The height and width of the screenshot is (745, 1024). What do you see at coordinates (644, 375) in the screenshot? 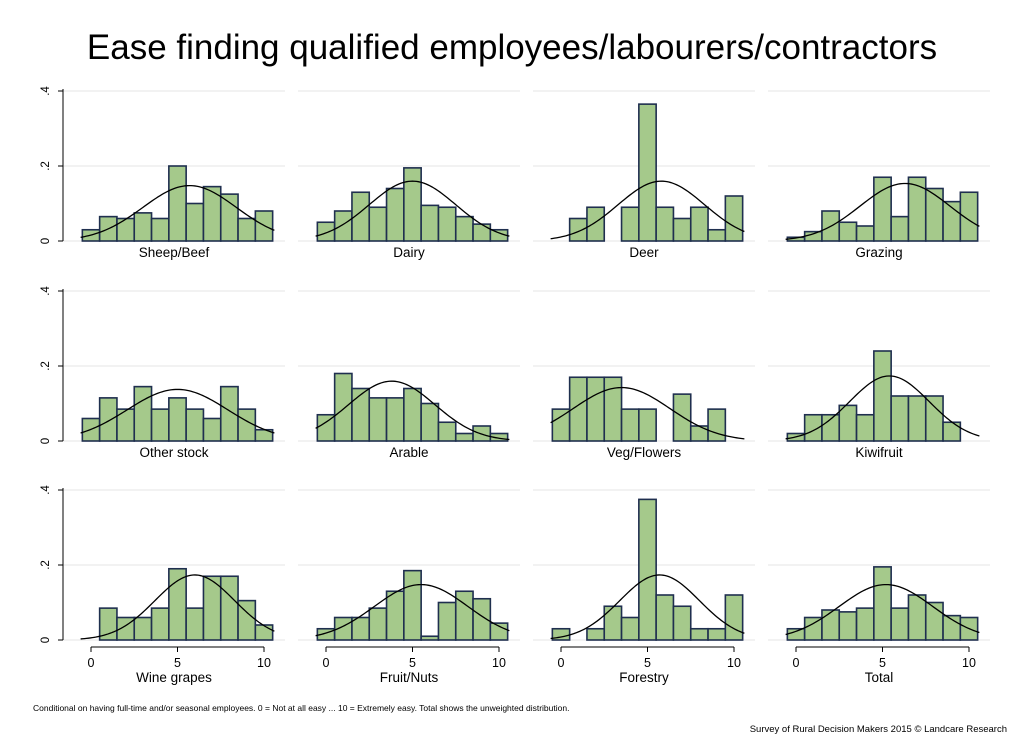
I see `panel-veg-flowers: Veg/Flowers` at bounding box center [644, 375].